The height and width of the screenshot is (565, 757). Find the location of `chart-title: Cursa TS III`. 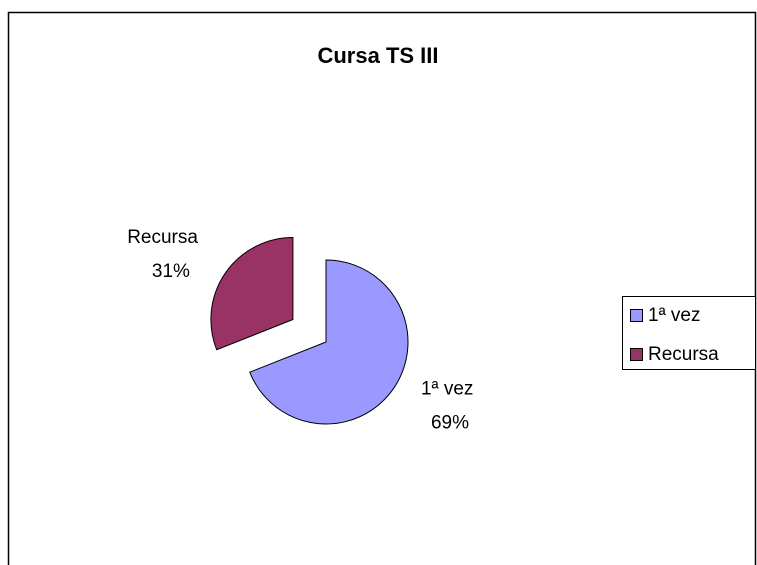

chart-title: Cursa TS III is located at coordinates (377, 55).